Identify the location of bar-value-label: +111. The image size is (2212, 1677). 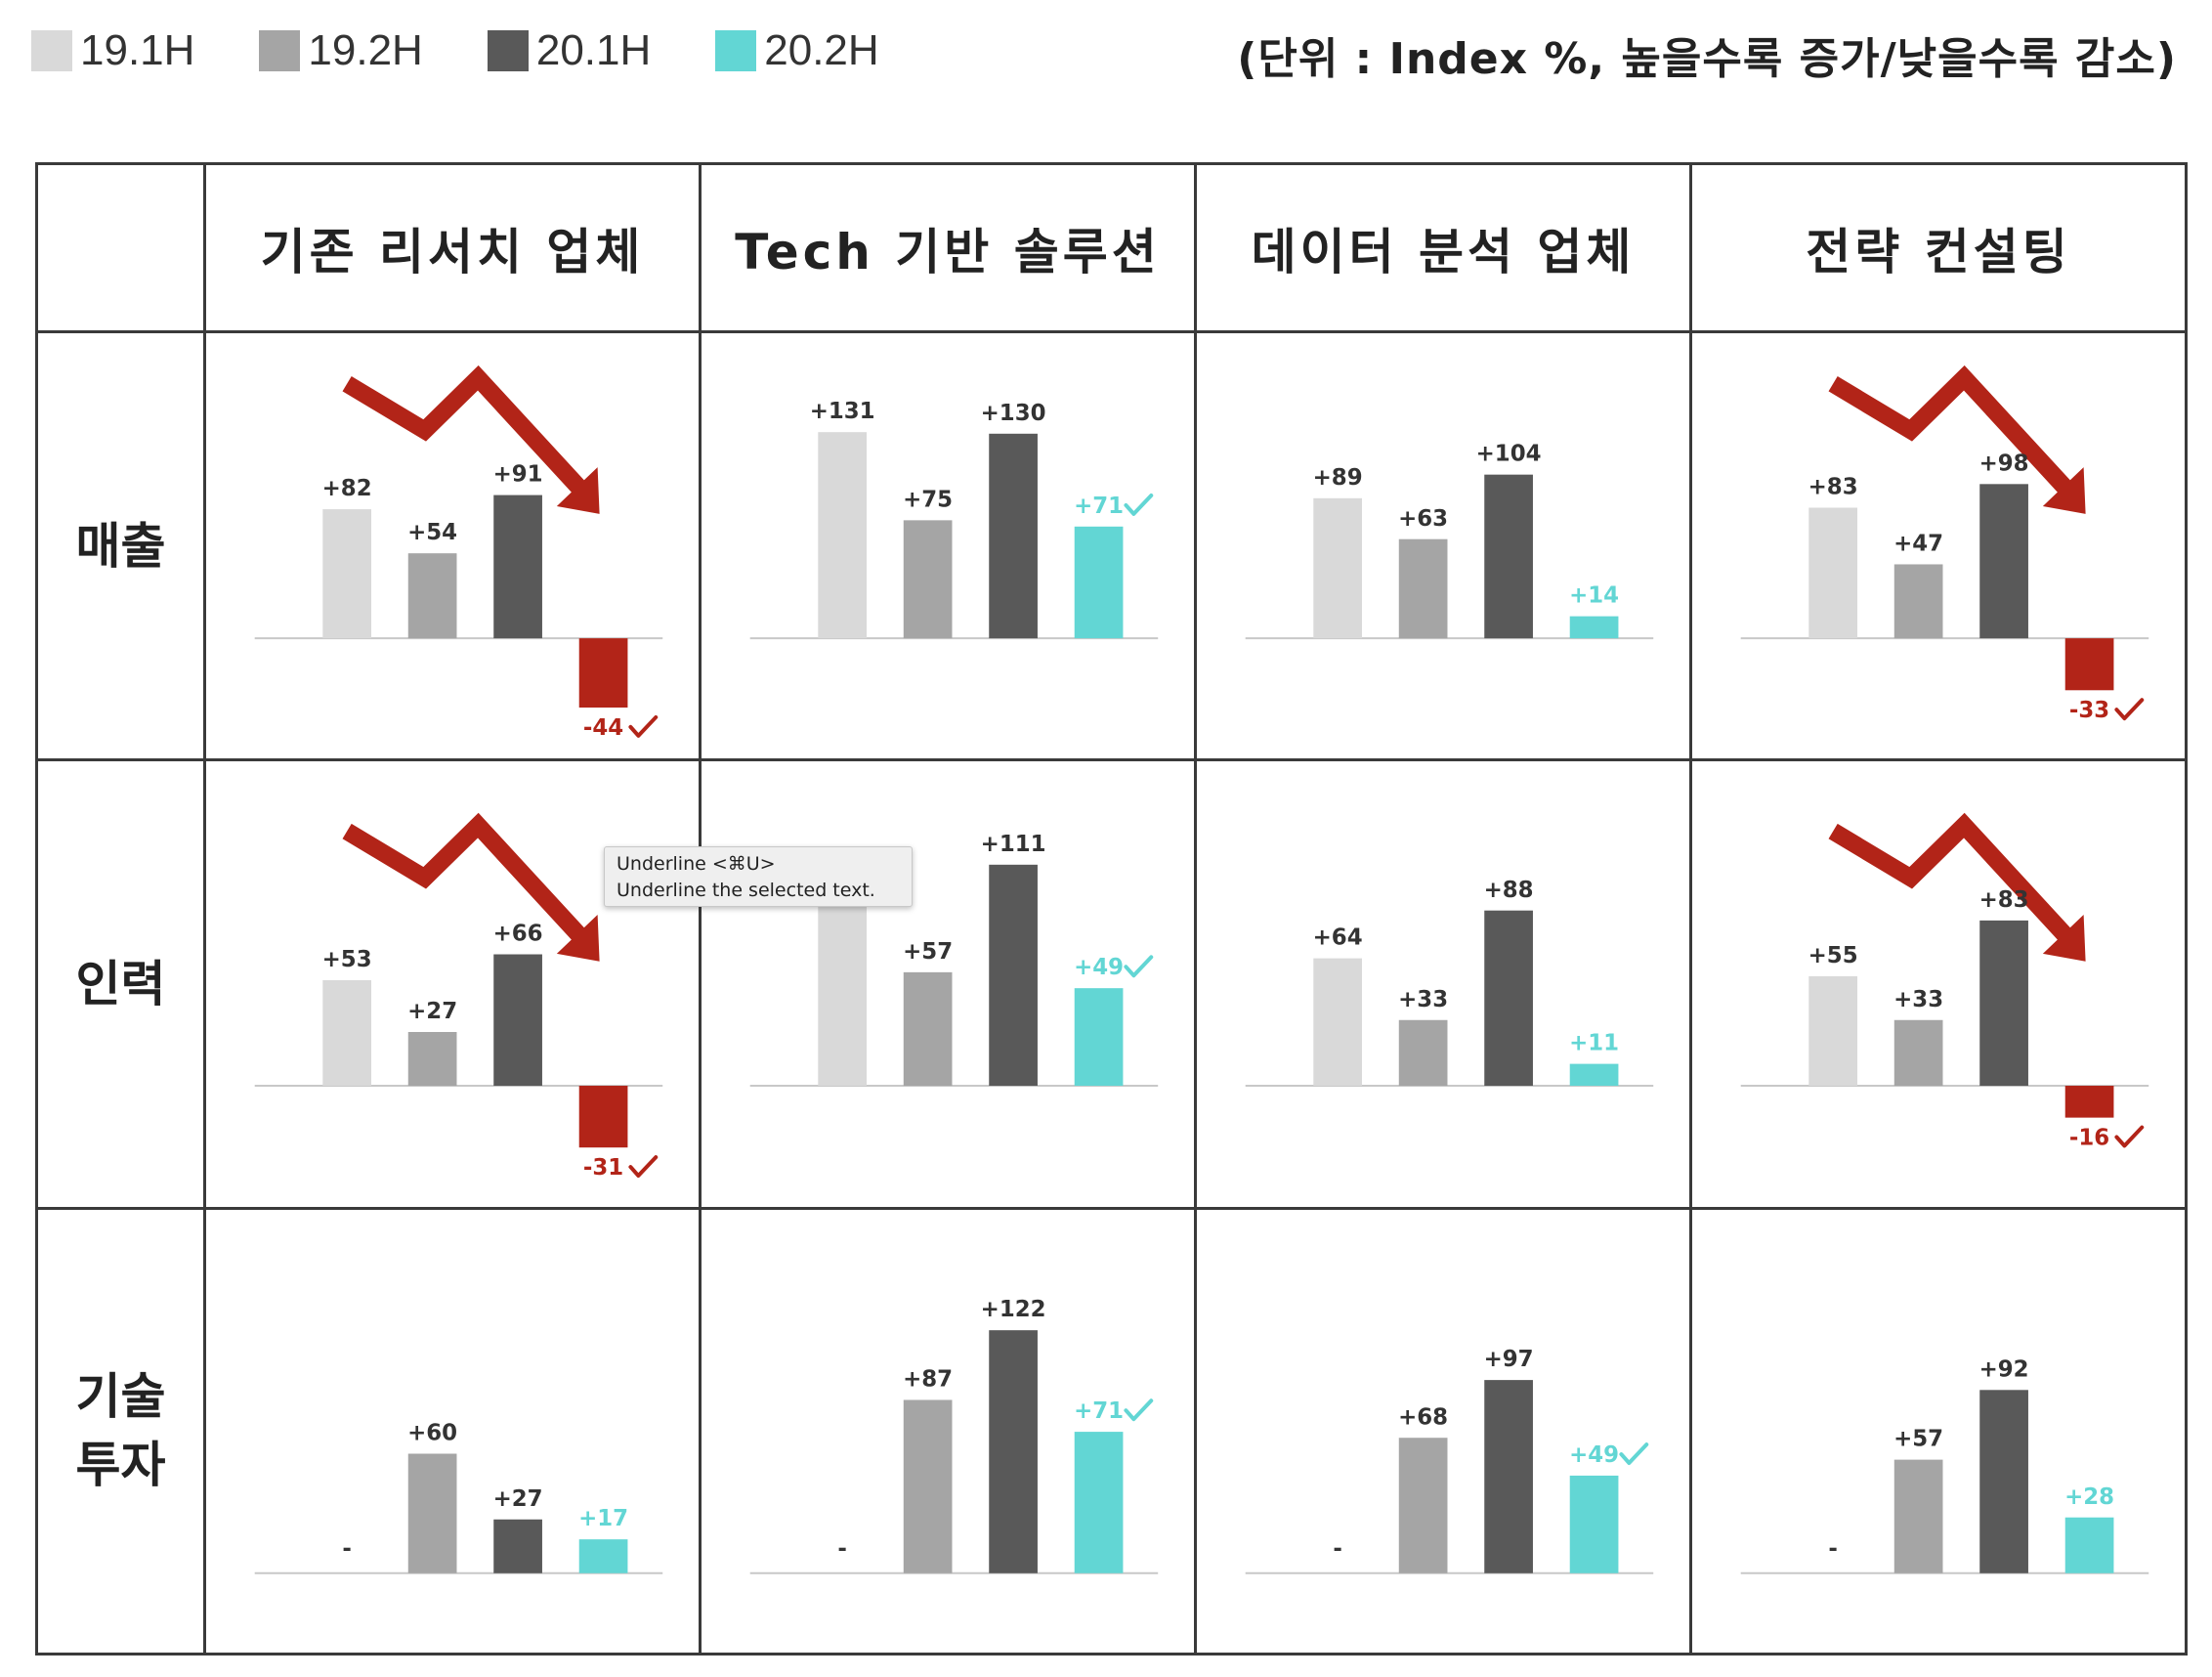
(1013, 845).